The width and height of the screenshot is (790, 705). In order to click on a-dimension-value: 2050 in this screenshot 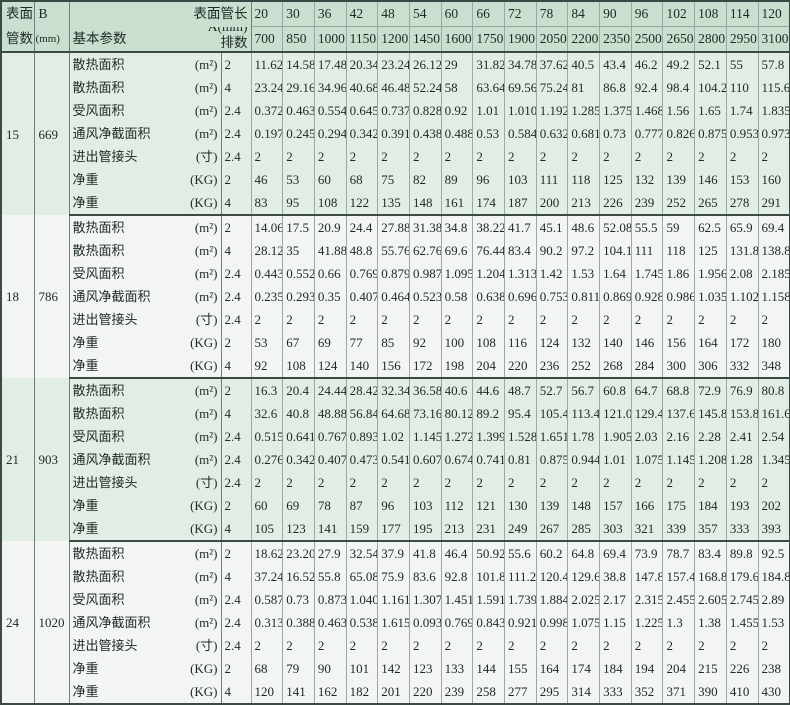, I will do `click(551, 39)`.